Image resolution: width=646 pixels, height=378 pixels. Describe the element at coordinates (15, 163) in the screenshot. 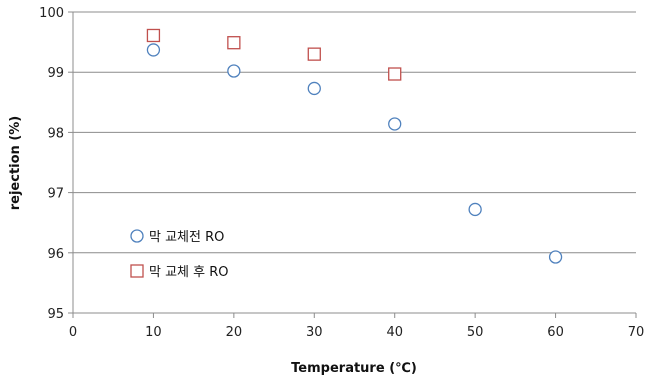

I see `y-axis-label: rejection (%)` at that location.